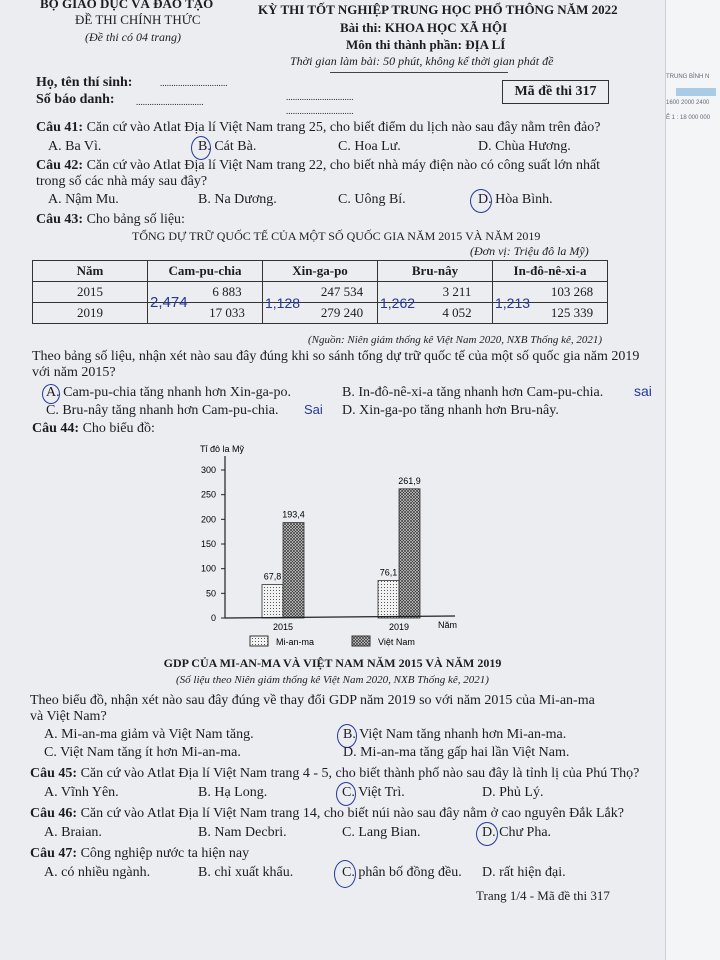 Image resolution: width=720 pixels, height=960 pixels. Describe the element at coordinates (513, 792) in the screenshot. I see `q45-option-d: D. Phủ Lý.` at that location.